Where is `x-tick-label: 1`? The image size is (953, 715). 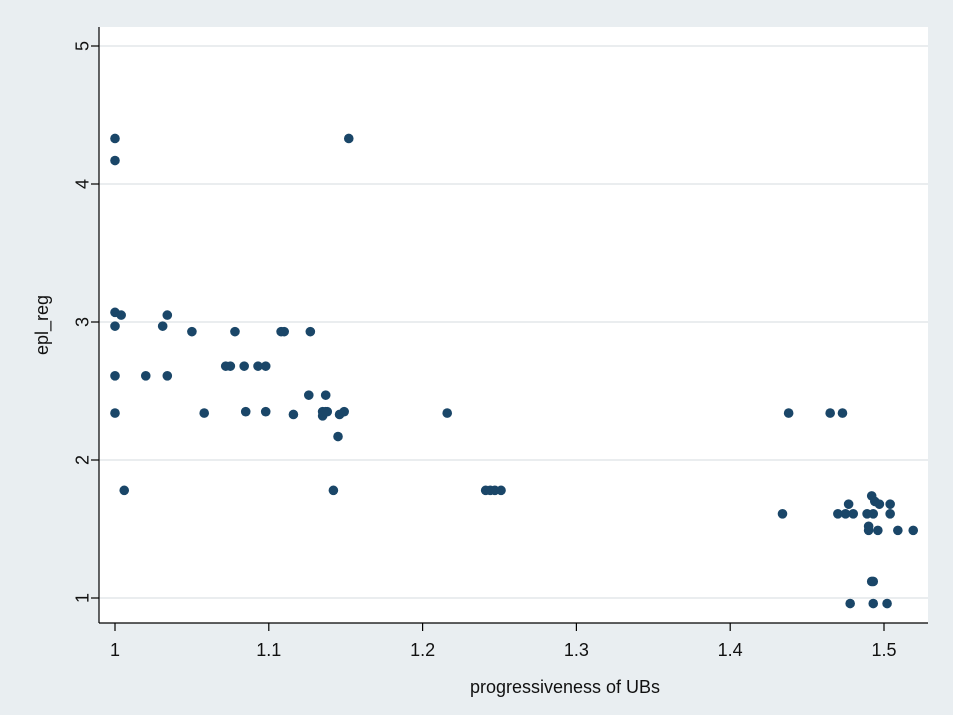
x-tick-label: 1 is located at coordinates (115, 650).